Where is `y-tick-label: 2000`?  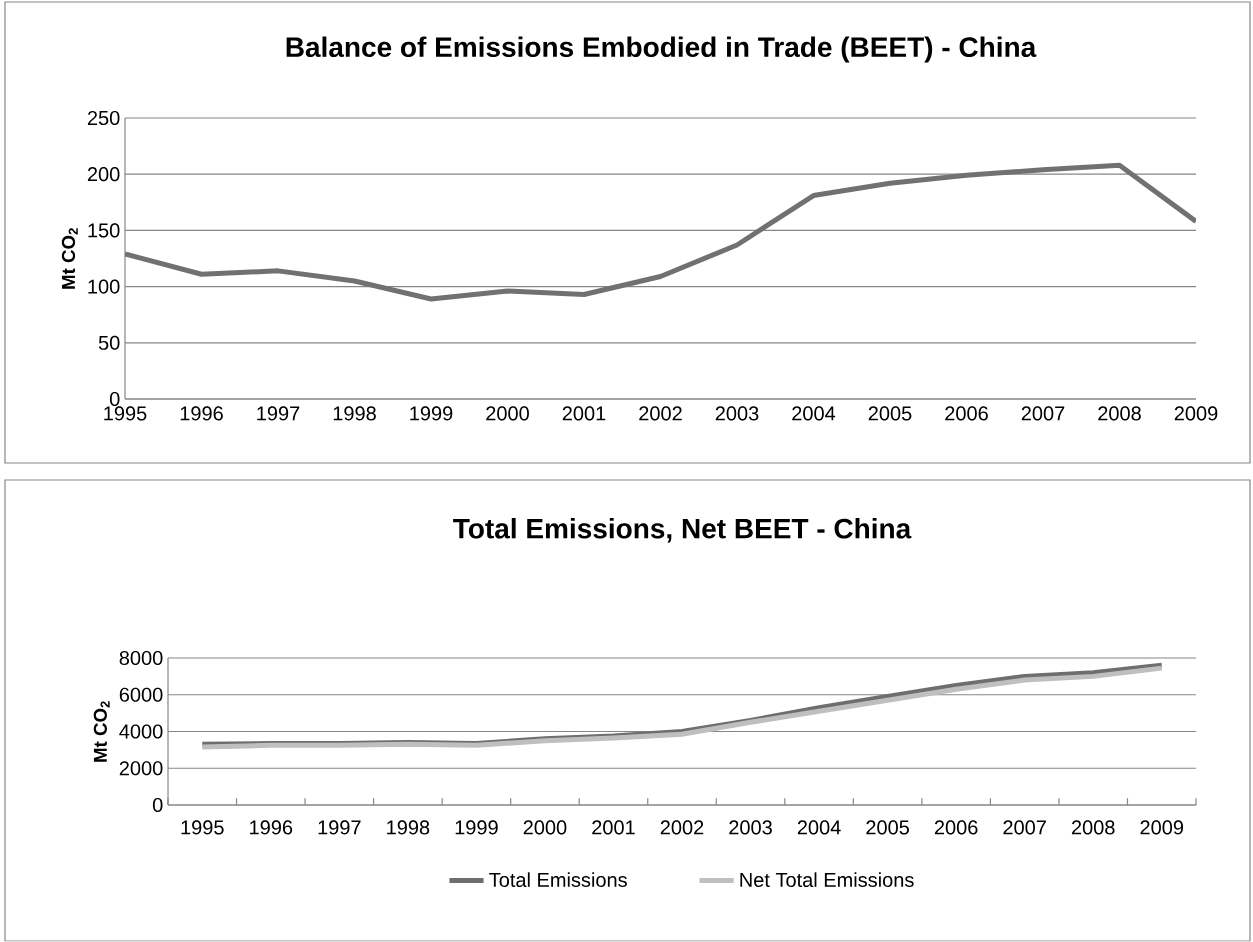 y-tick-label: 2000 is located at coordinates (141, 768).